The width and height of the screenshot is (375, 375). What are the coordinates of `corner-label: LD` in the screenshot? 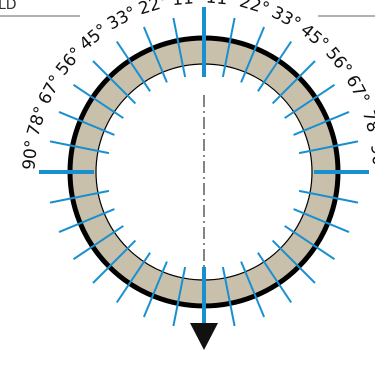 It's located at (8, 6).